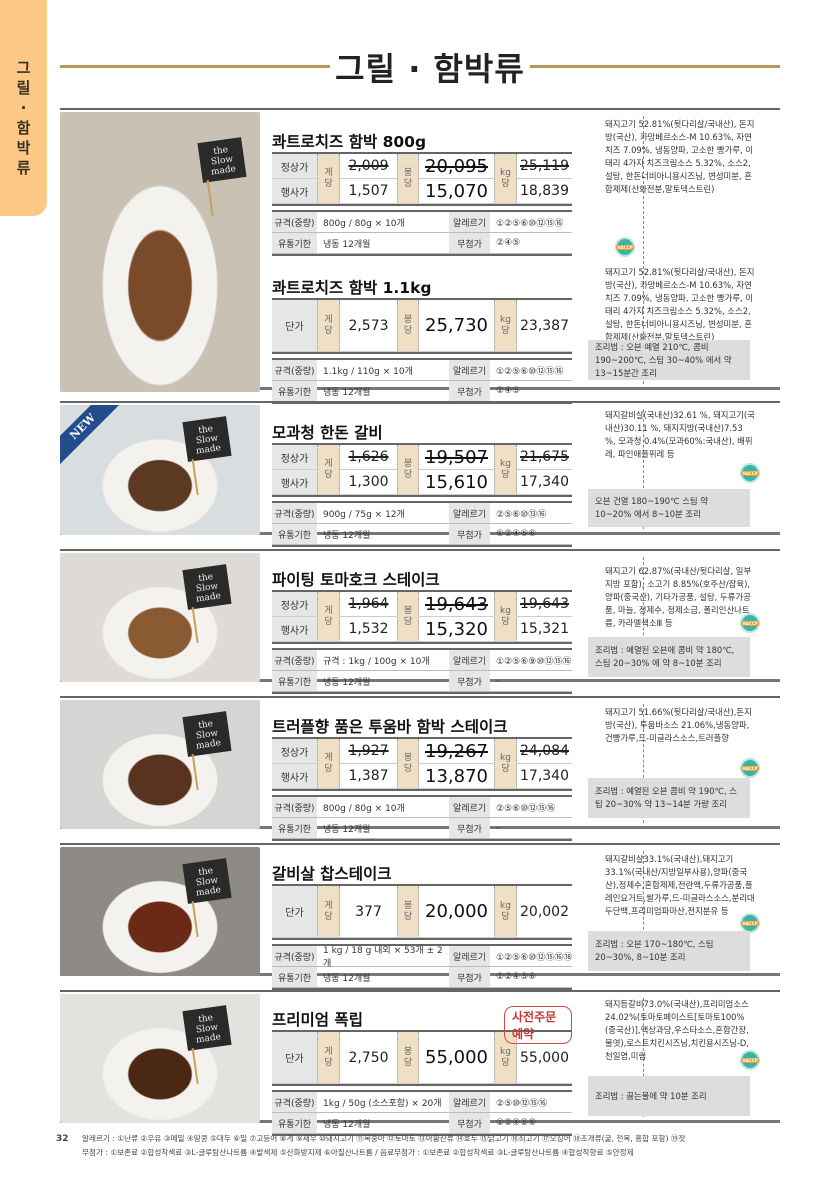 The image size is (840, 1188). I want to click on spec-value: 900g / 75g × 12개, so click(383, 513).